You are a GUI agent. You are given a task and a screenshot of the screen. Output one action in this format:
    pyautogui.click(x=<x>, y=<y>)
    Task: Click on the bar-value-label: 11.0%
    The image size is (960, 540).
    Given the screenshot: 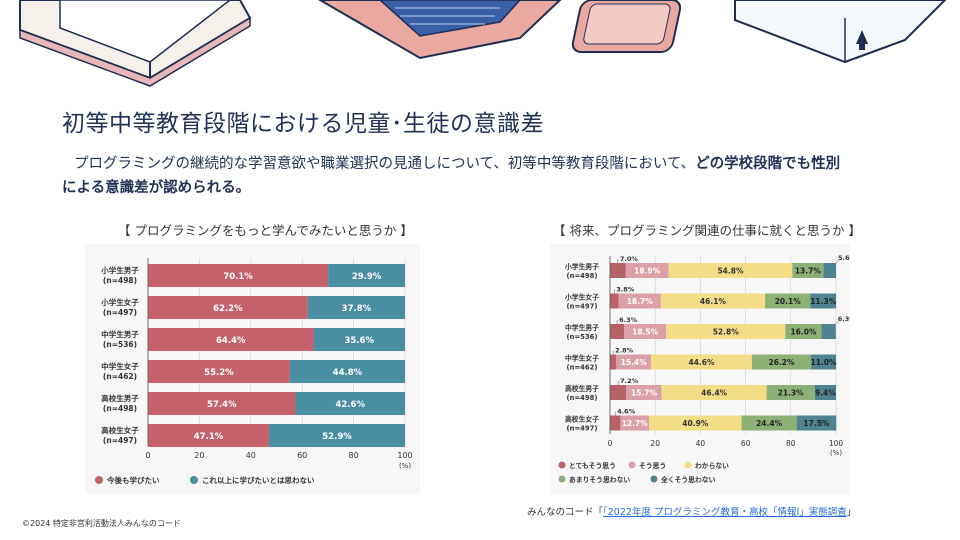 What is the action you would take?
    pyautogui.click(x=824, y=362)
    